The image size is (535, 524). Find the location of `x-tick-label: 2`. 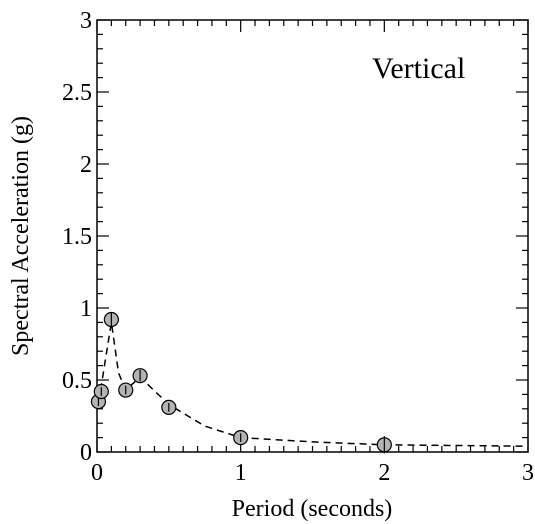

x-tick-label: 2 is located at coordinates (384, 473).